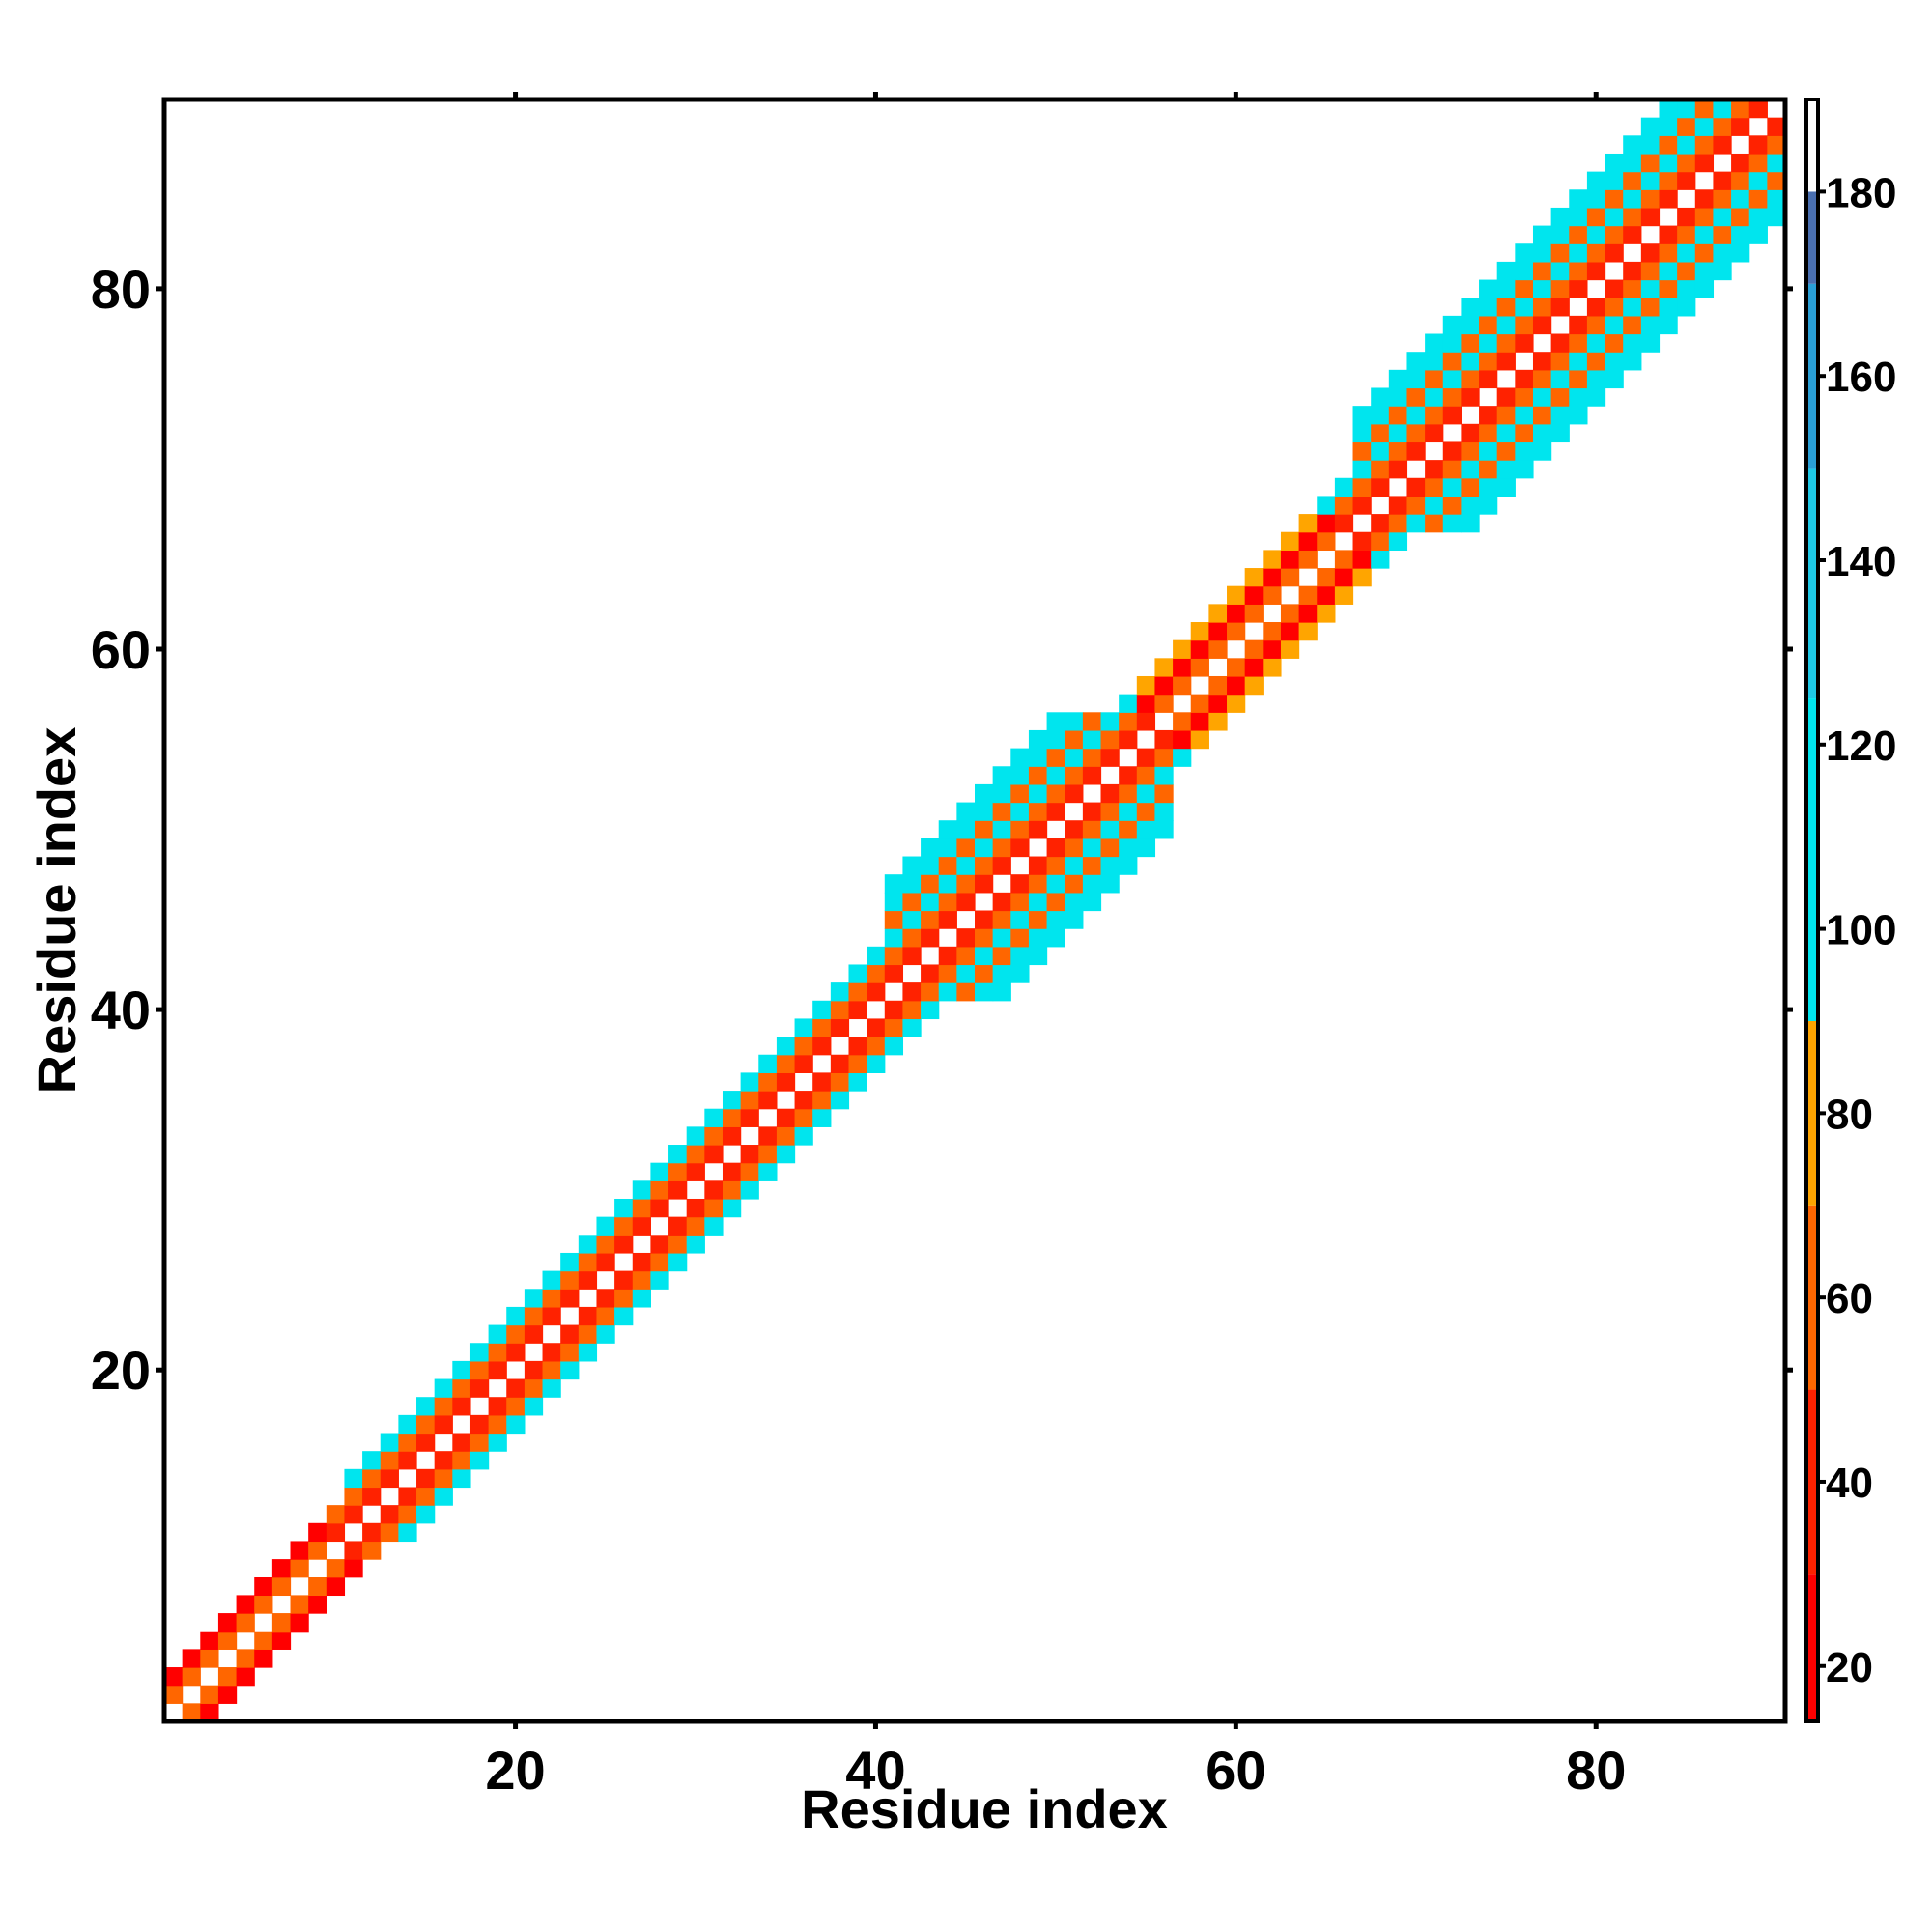 This screenshot has height=1932, width=1932. Describe the element at coordinates (984, 1808) in the screenshot. I see `x-axis-title: Residue index` at that location.